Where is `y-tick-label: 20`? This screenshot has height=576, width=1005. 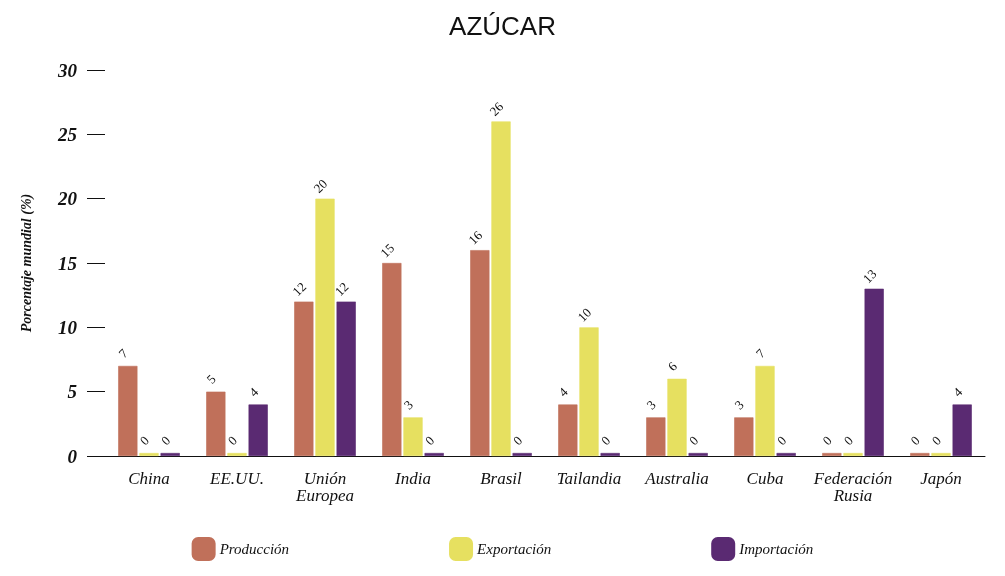 y-tick-label: 20 is located at coordinates (67, 199).